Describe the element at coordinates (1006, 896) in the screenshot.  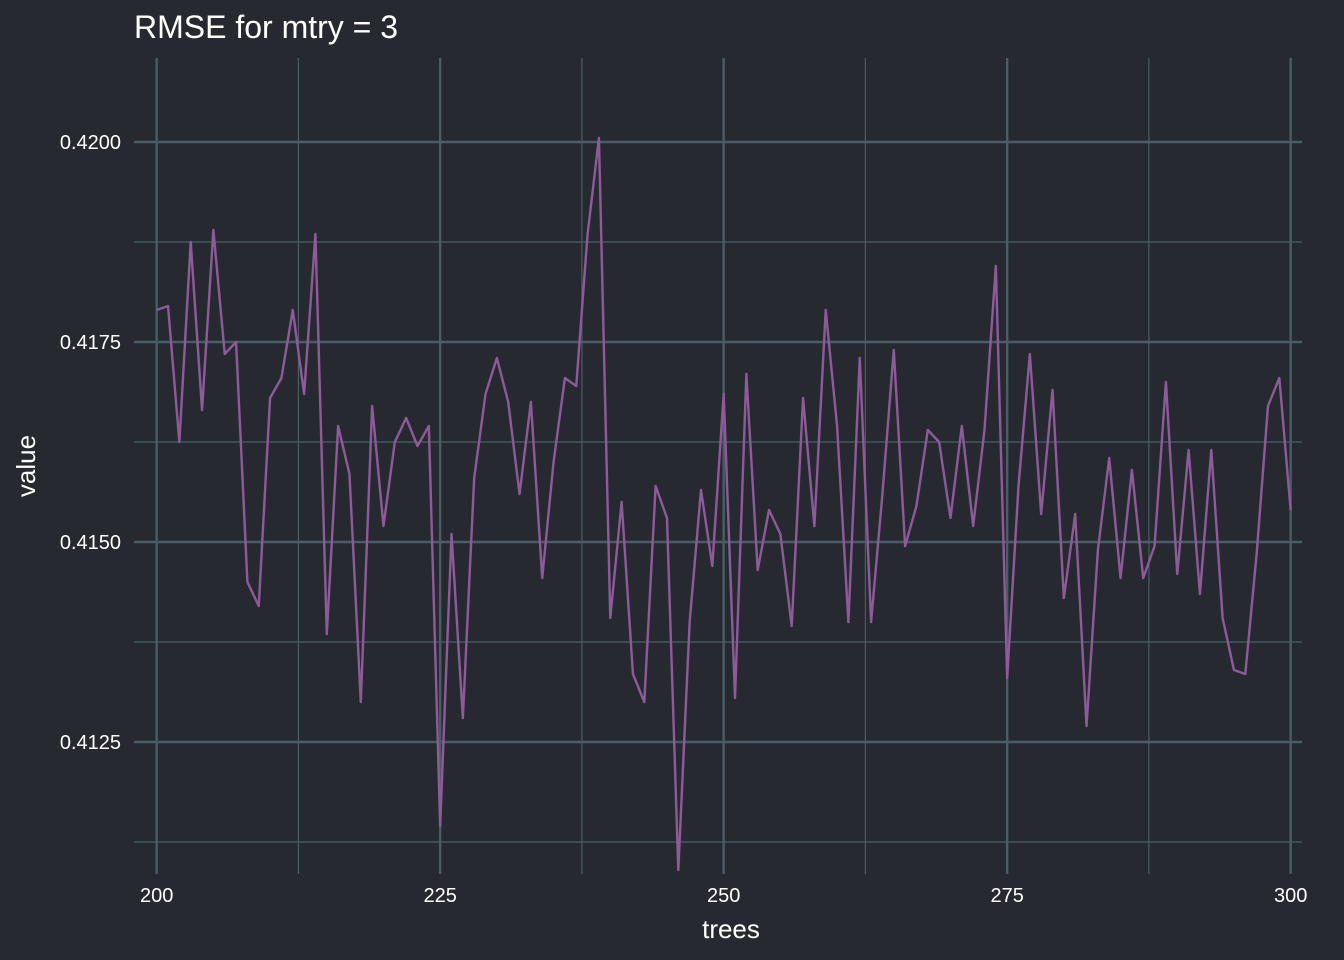
I see `x-tick-label: 275` at that location.